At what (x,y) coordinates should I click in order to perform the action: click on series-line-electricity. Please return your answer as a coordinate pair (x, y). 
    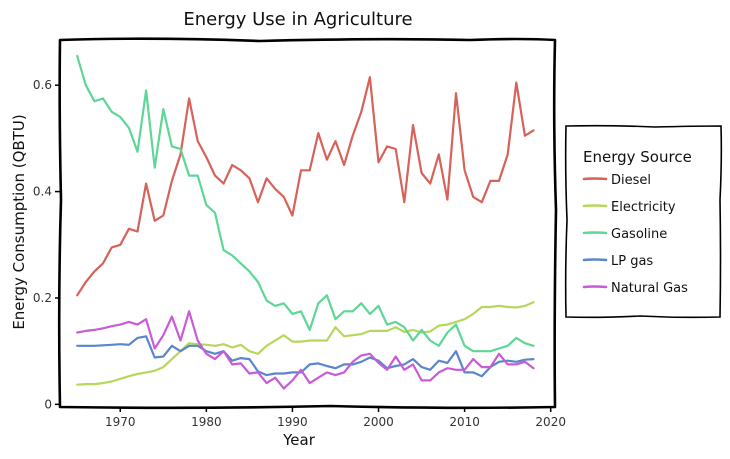
    Looking at the image, I should click on (305, 343).